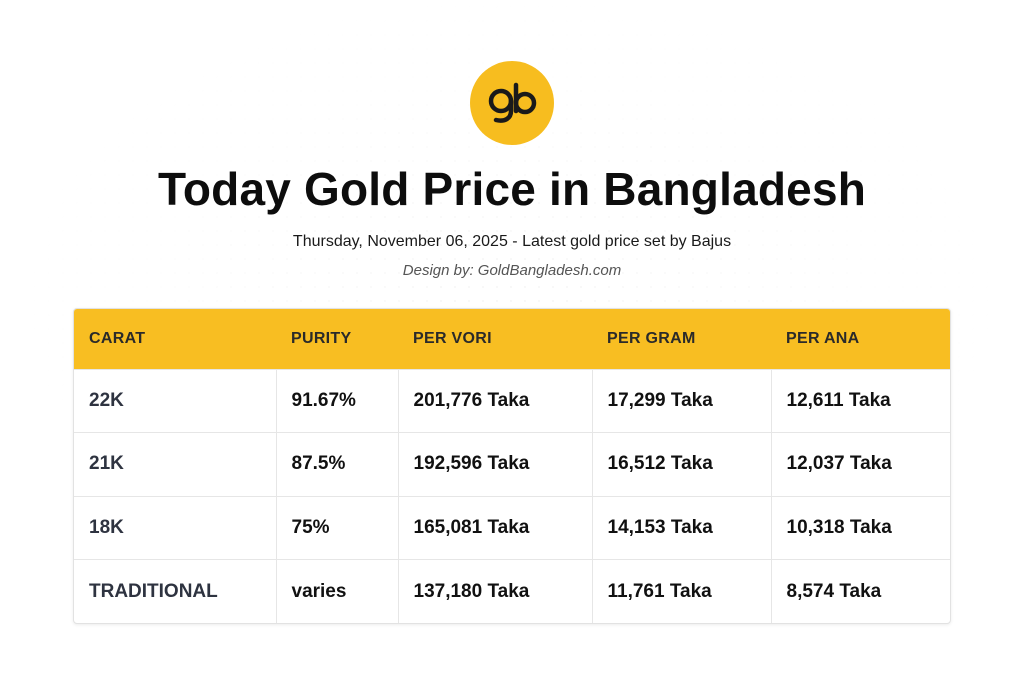  Describe the element at coordinates (512, 189) in the screenshot. I see `page-title: Today Gold Price in Bangladesh` at that location.